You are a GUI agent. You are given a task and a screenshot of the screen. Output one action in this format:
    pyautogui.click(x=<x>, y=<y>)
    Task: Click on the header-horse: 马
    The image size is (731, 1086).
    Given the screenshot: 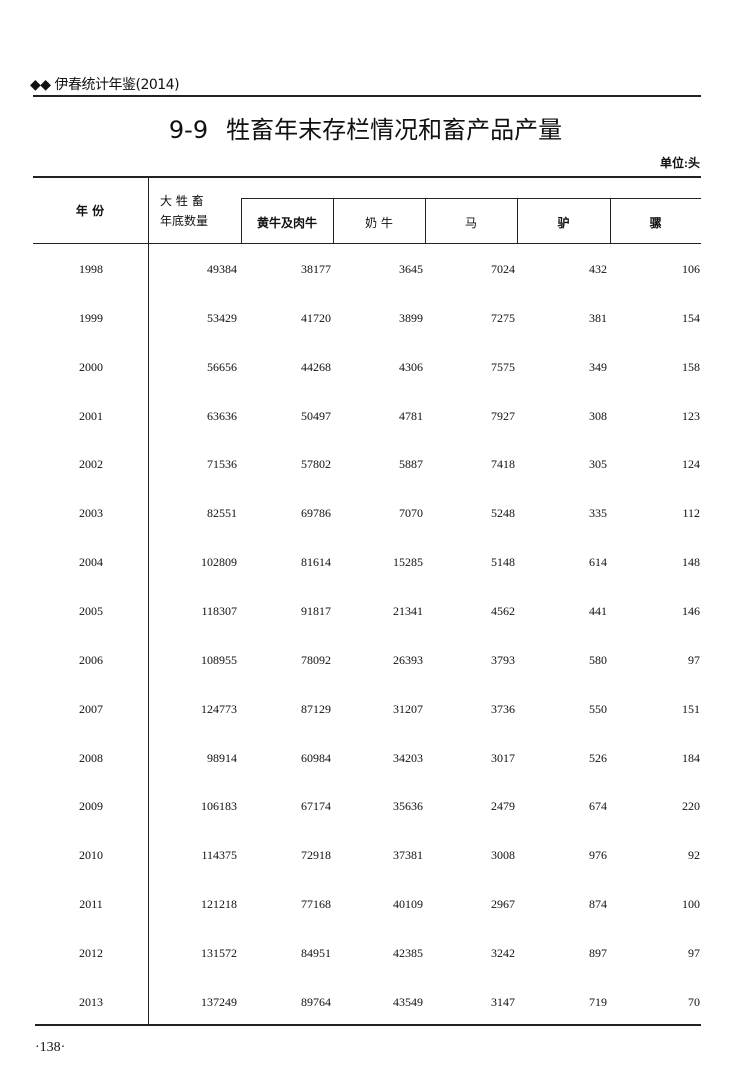 What is the action you would take?
    pyautogui.click(x=470, y=223)
    